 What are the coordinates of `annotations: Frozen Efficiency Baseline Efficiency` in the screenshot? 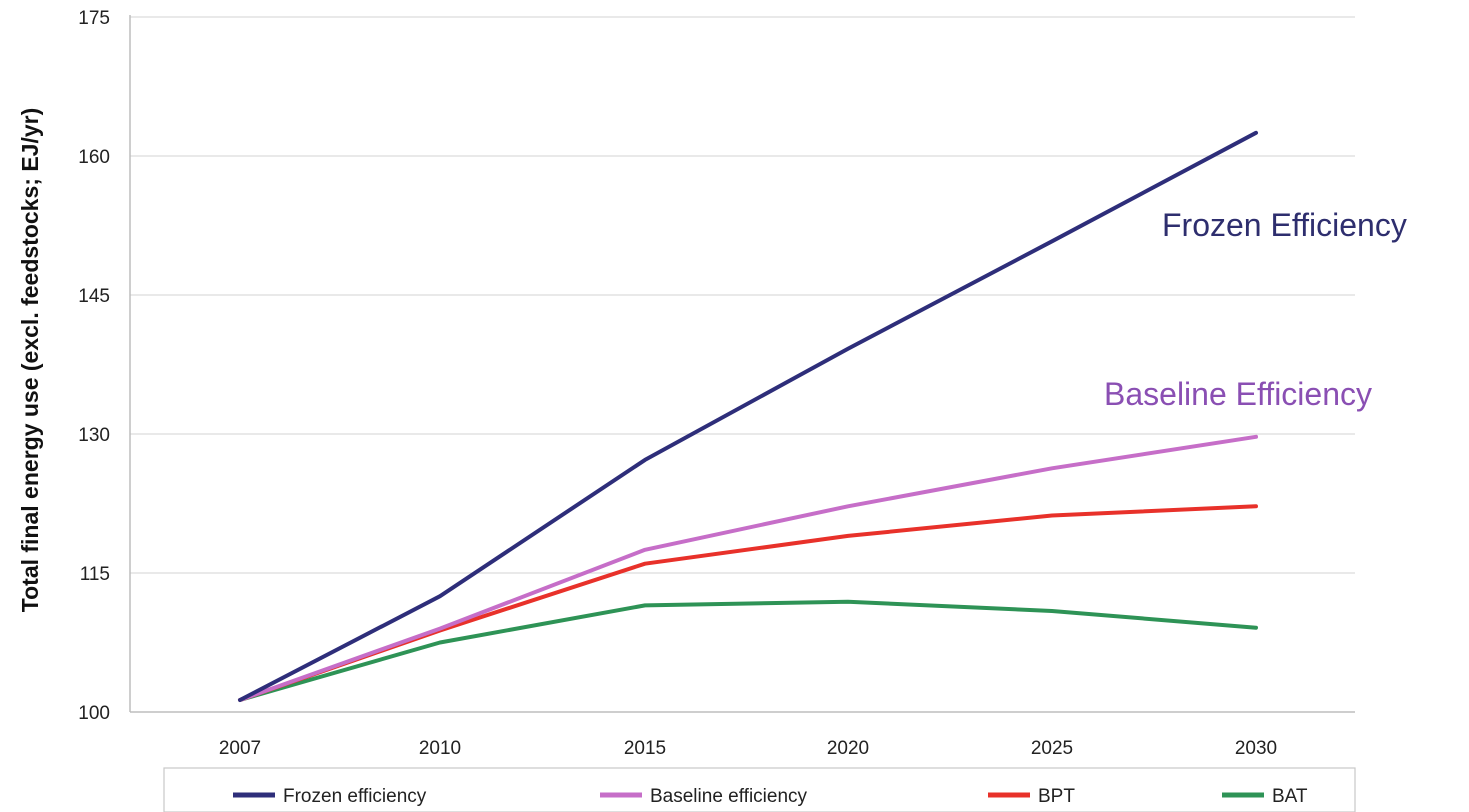 It's located at (1255, 309).